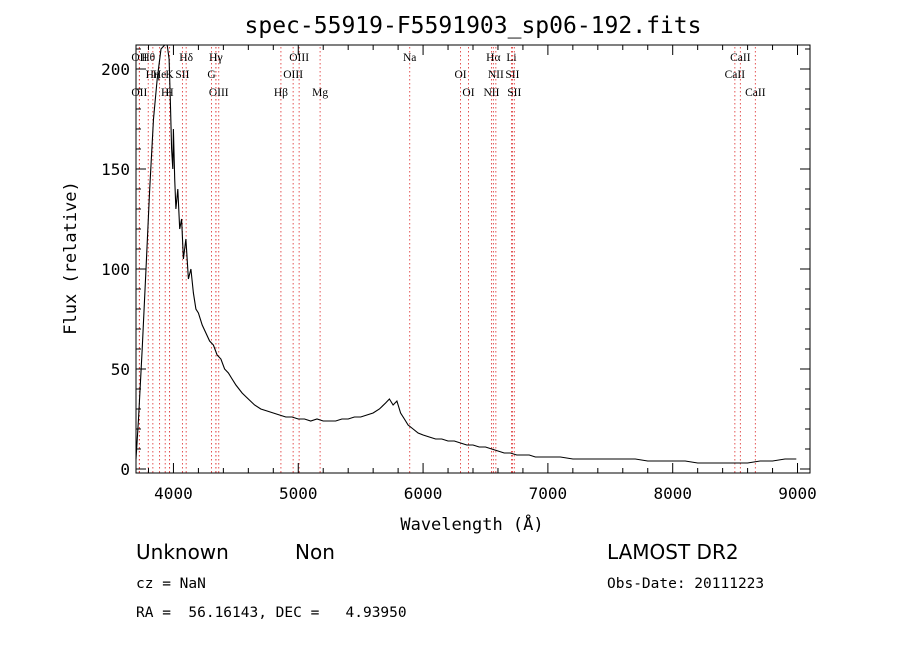  I want to click on y-tick-label: 100, so click(115, 269).